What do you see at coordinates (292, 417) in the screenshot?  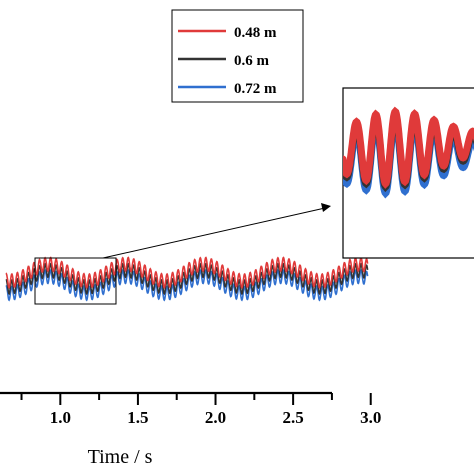 I see `x-tick-label: 2.5` at bounding box center [292, 417].